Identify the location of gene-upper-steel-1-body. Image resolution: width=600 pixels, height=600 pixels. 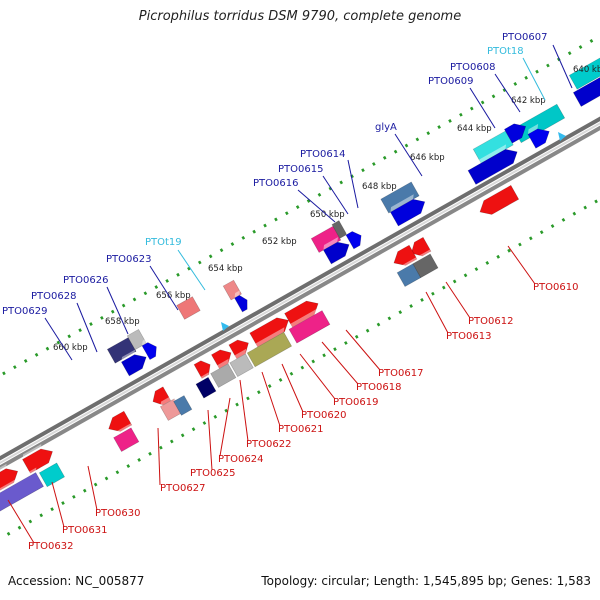
(400, 197).